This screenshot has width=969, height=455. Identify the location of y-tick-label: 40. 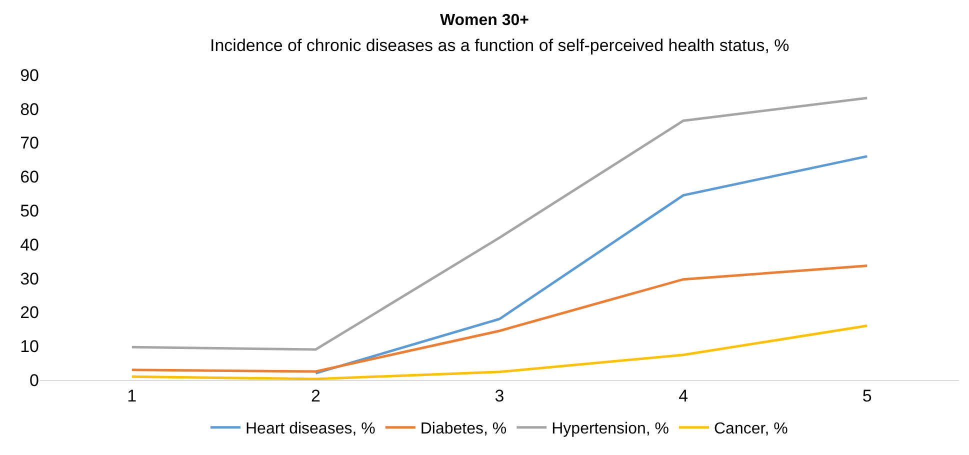
(29, 244).